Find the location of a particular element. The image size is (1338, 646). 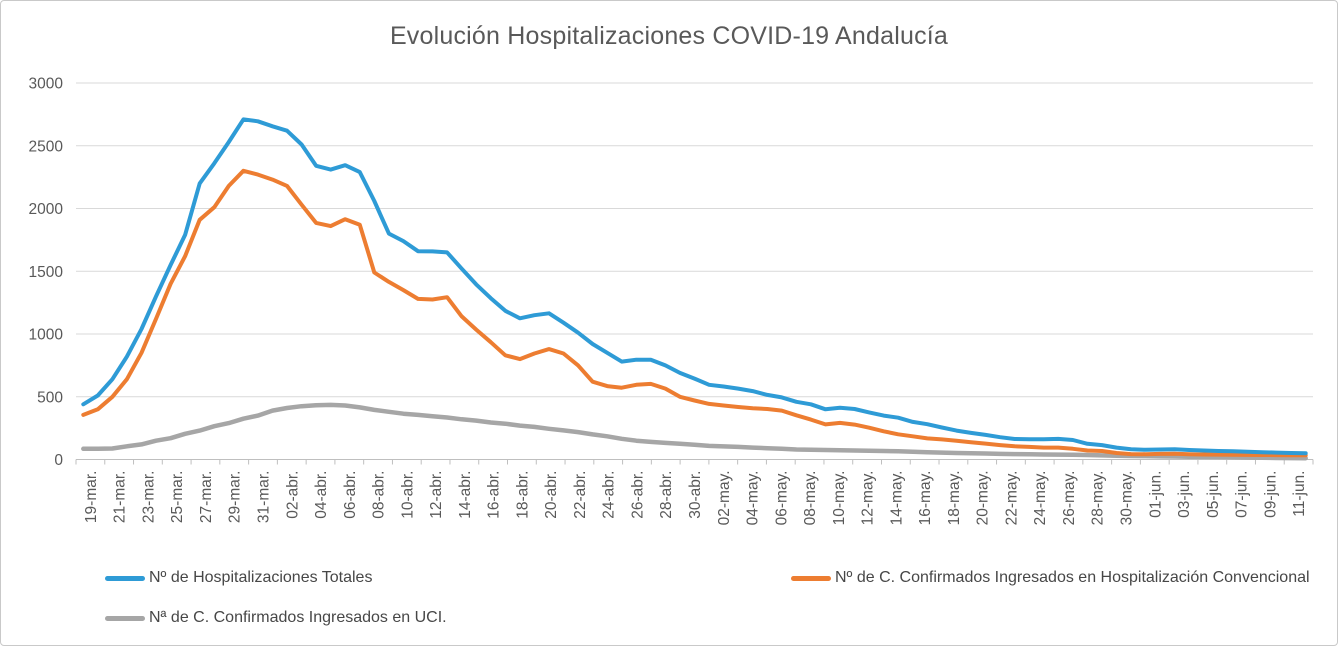

x-axis-tick-label: 06-may. is located at coordinates (781, 498).